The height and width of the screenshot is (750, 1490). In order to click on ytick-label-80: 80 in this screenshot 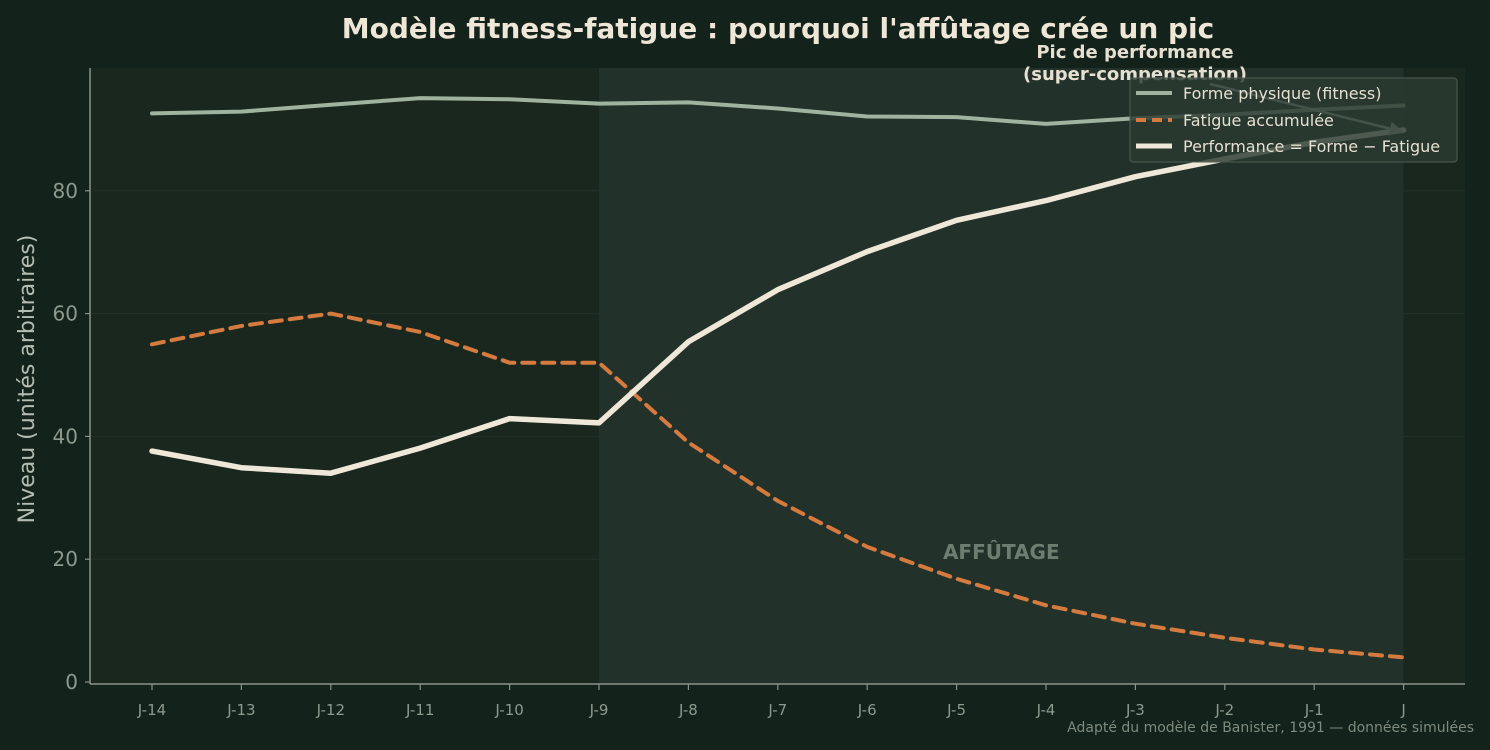, I will do `click(65, 191)`.